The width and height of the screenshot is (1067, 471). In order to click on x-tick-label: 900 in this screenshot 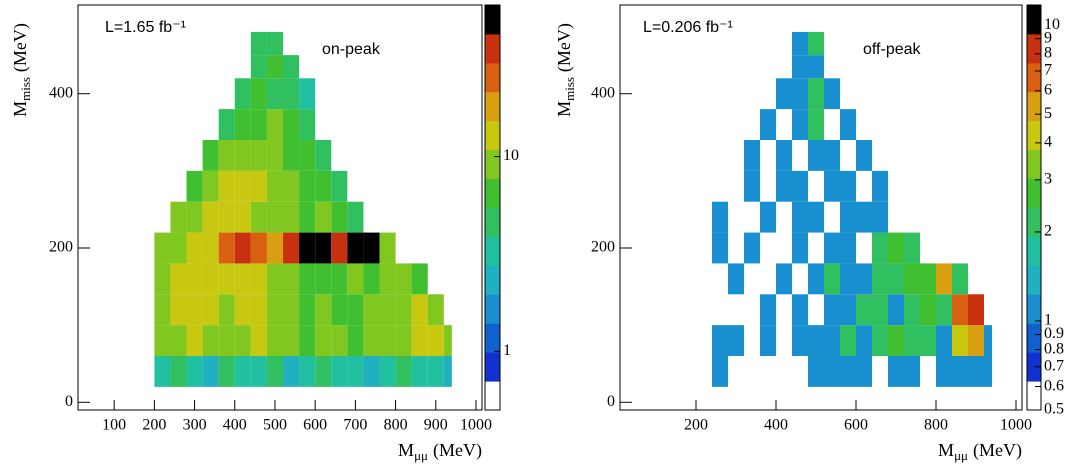, I will do `click(436, 425)`.